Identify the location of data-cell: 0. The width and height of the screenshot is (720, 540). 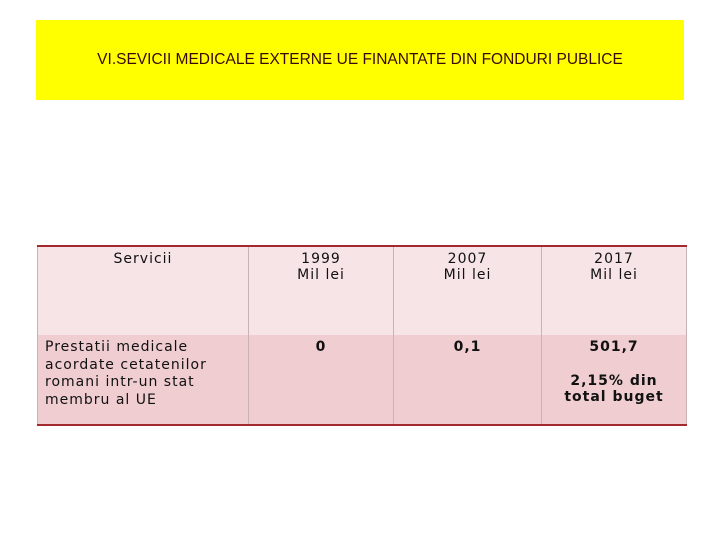
(321, 380).